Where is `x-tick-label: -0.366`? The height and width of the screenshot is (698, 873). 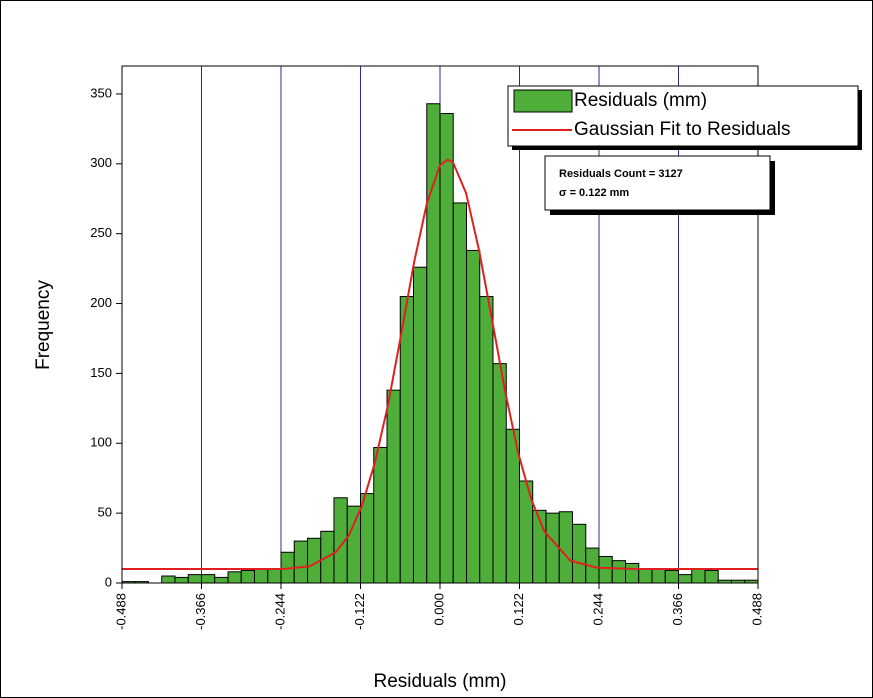 x-tick-label: -0.366 is located at coordinates (200, 611).